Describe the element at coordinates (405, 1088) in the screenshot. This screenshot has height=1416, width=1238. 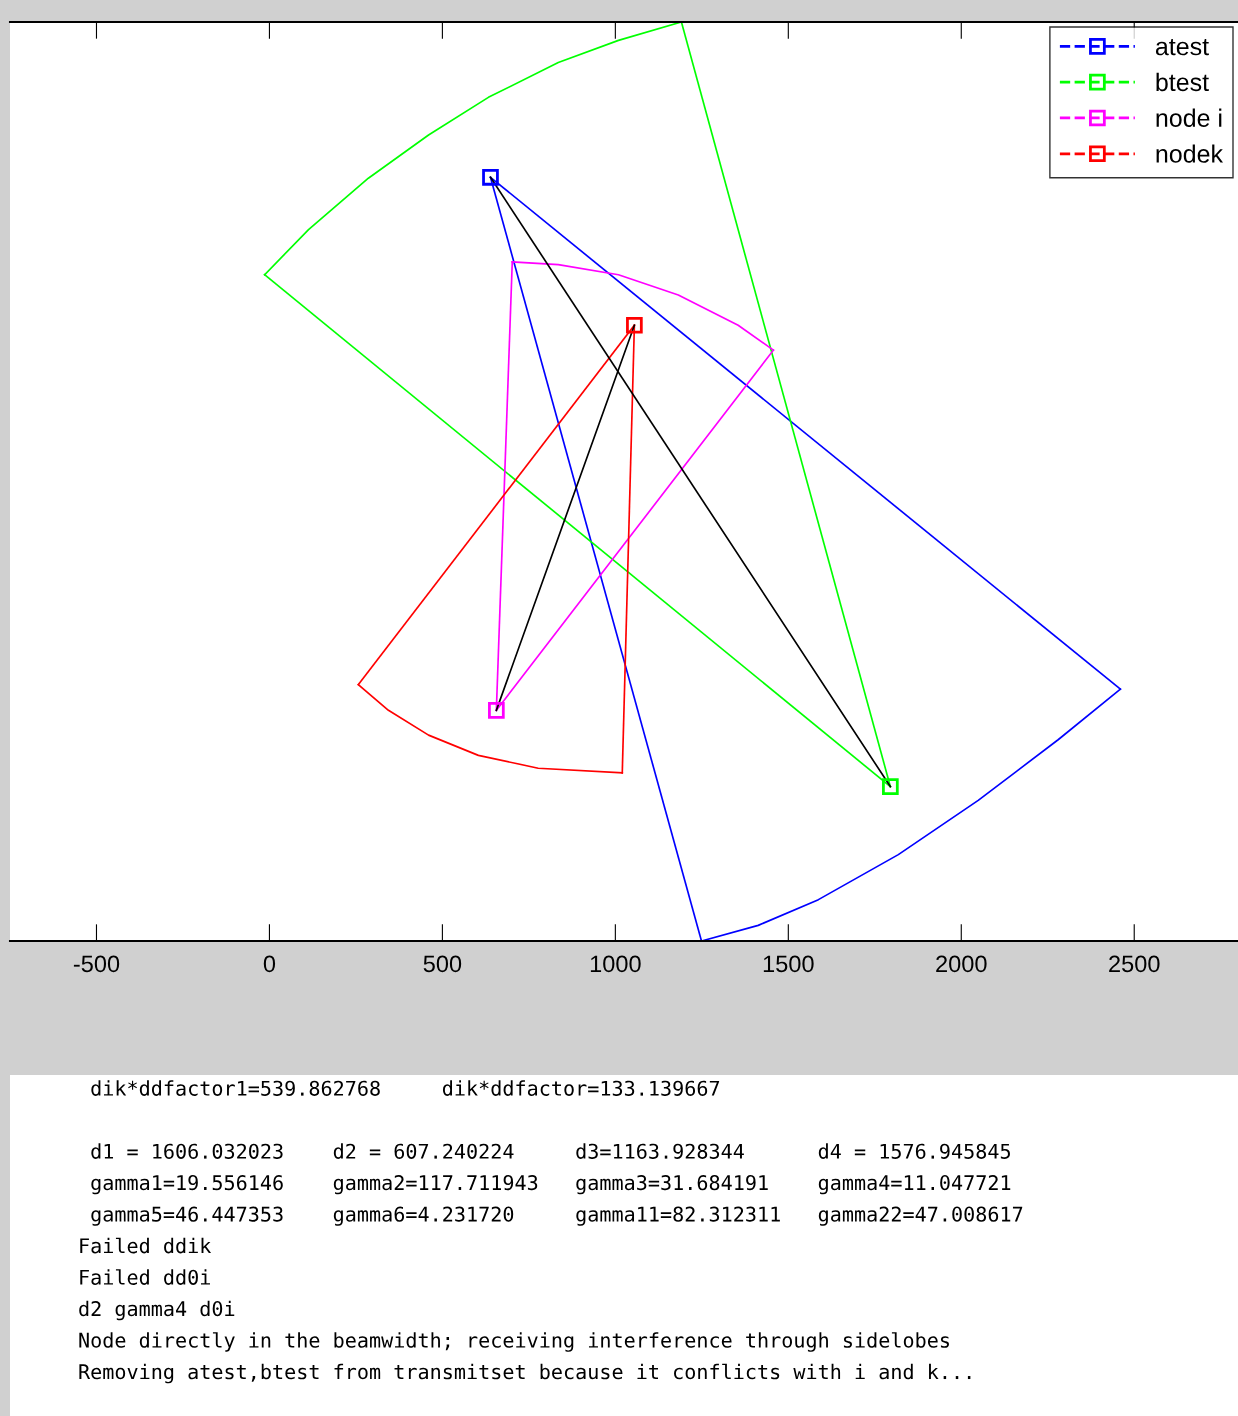
I see `text: dik*ddfactor1=539.862768 dik*ddfactor=133.139667` at that location.